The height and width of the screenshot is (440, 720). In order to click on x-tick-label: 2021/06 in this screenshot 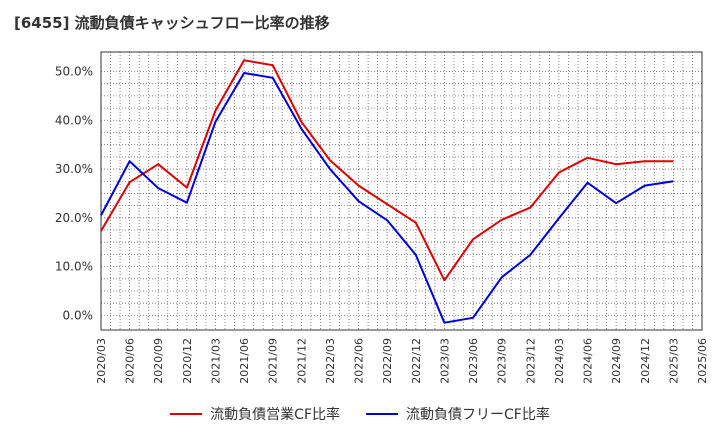, I will do `click(244, 361)`.